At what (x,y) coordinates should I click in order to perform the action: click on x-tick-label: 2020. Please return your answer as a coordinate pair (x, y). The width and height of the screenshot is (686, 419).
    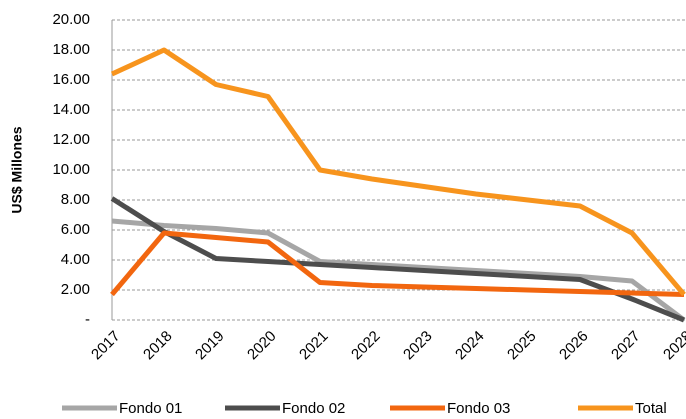
    Looking at the image, I should click on (262, 346).